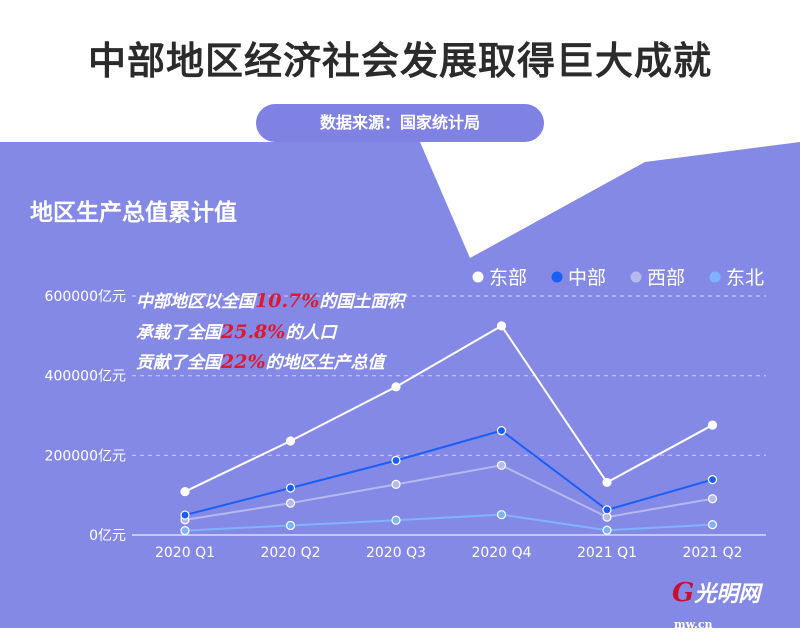  Describe the element at coordinates (712, 553) in the screenshot. I see `x-tick-label: 2021 Q2` at that location.